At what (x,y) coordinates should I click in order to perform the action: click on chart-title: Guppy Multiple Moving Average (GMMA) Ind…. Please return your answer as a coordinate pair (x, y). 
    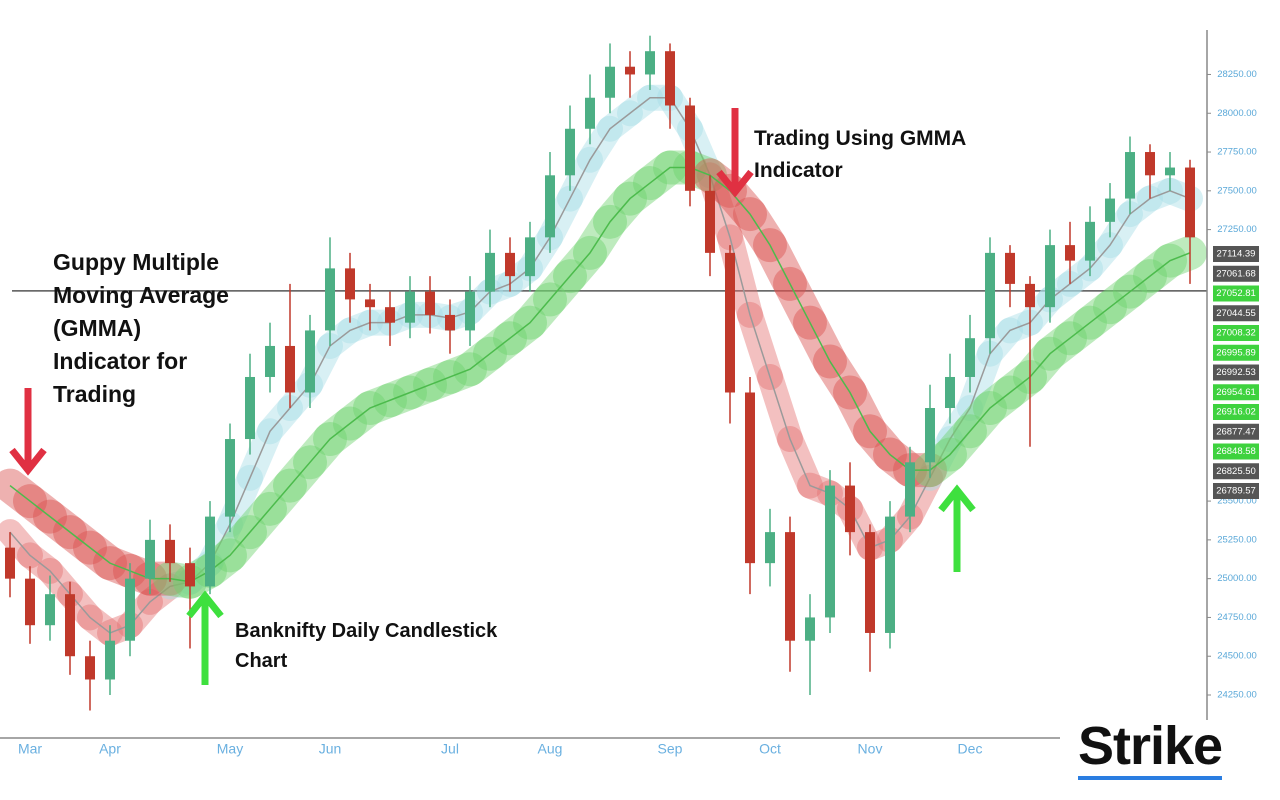
    Looking at the image, I should click on (141, 328).